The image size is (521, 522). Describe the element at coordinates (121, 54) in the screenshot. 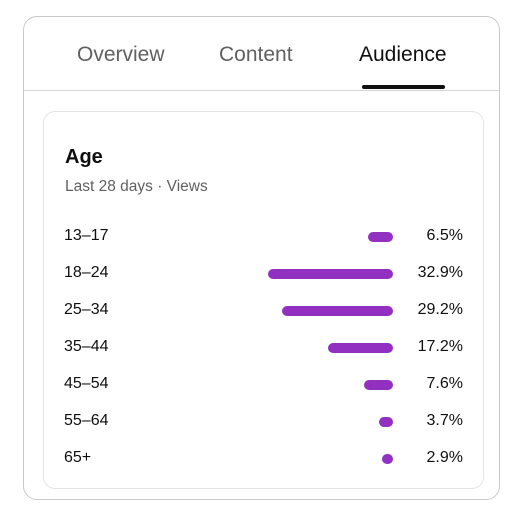

I see `tab-overview: Overview` at that location.